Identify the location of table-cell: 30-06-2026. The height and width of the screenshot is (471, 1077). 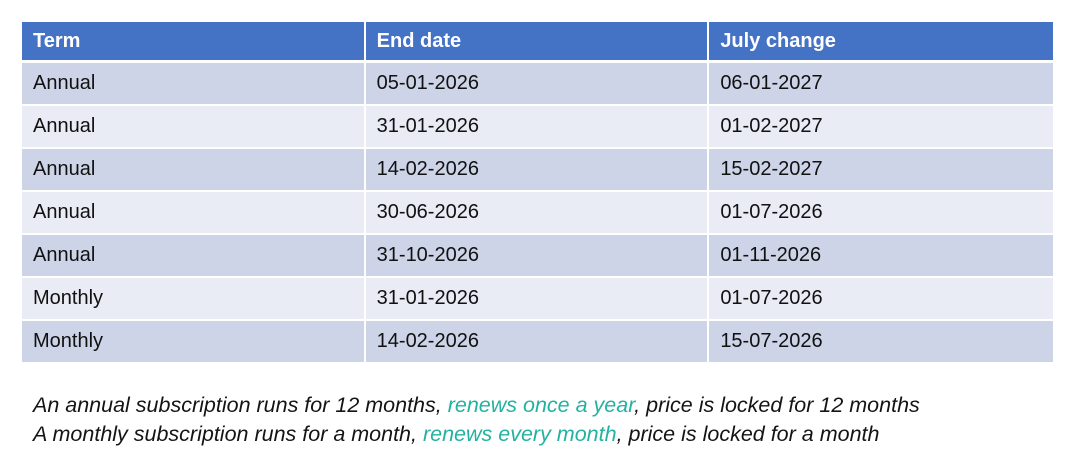
(537, 213).